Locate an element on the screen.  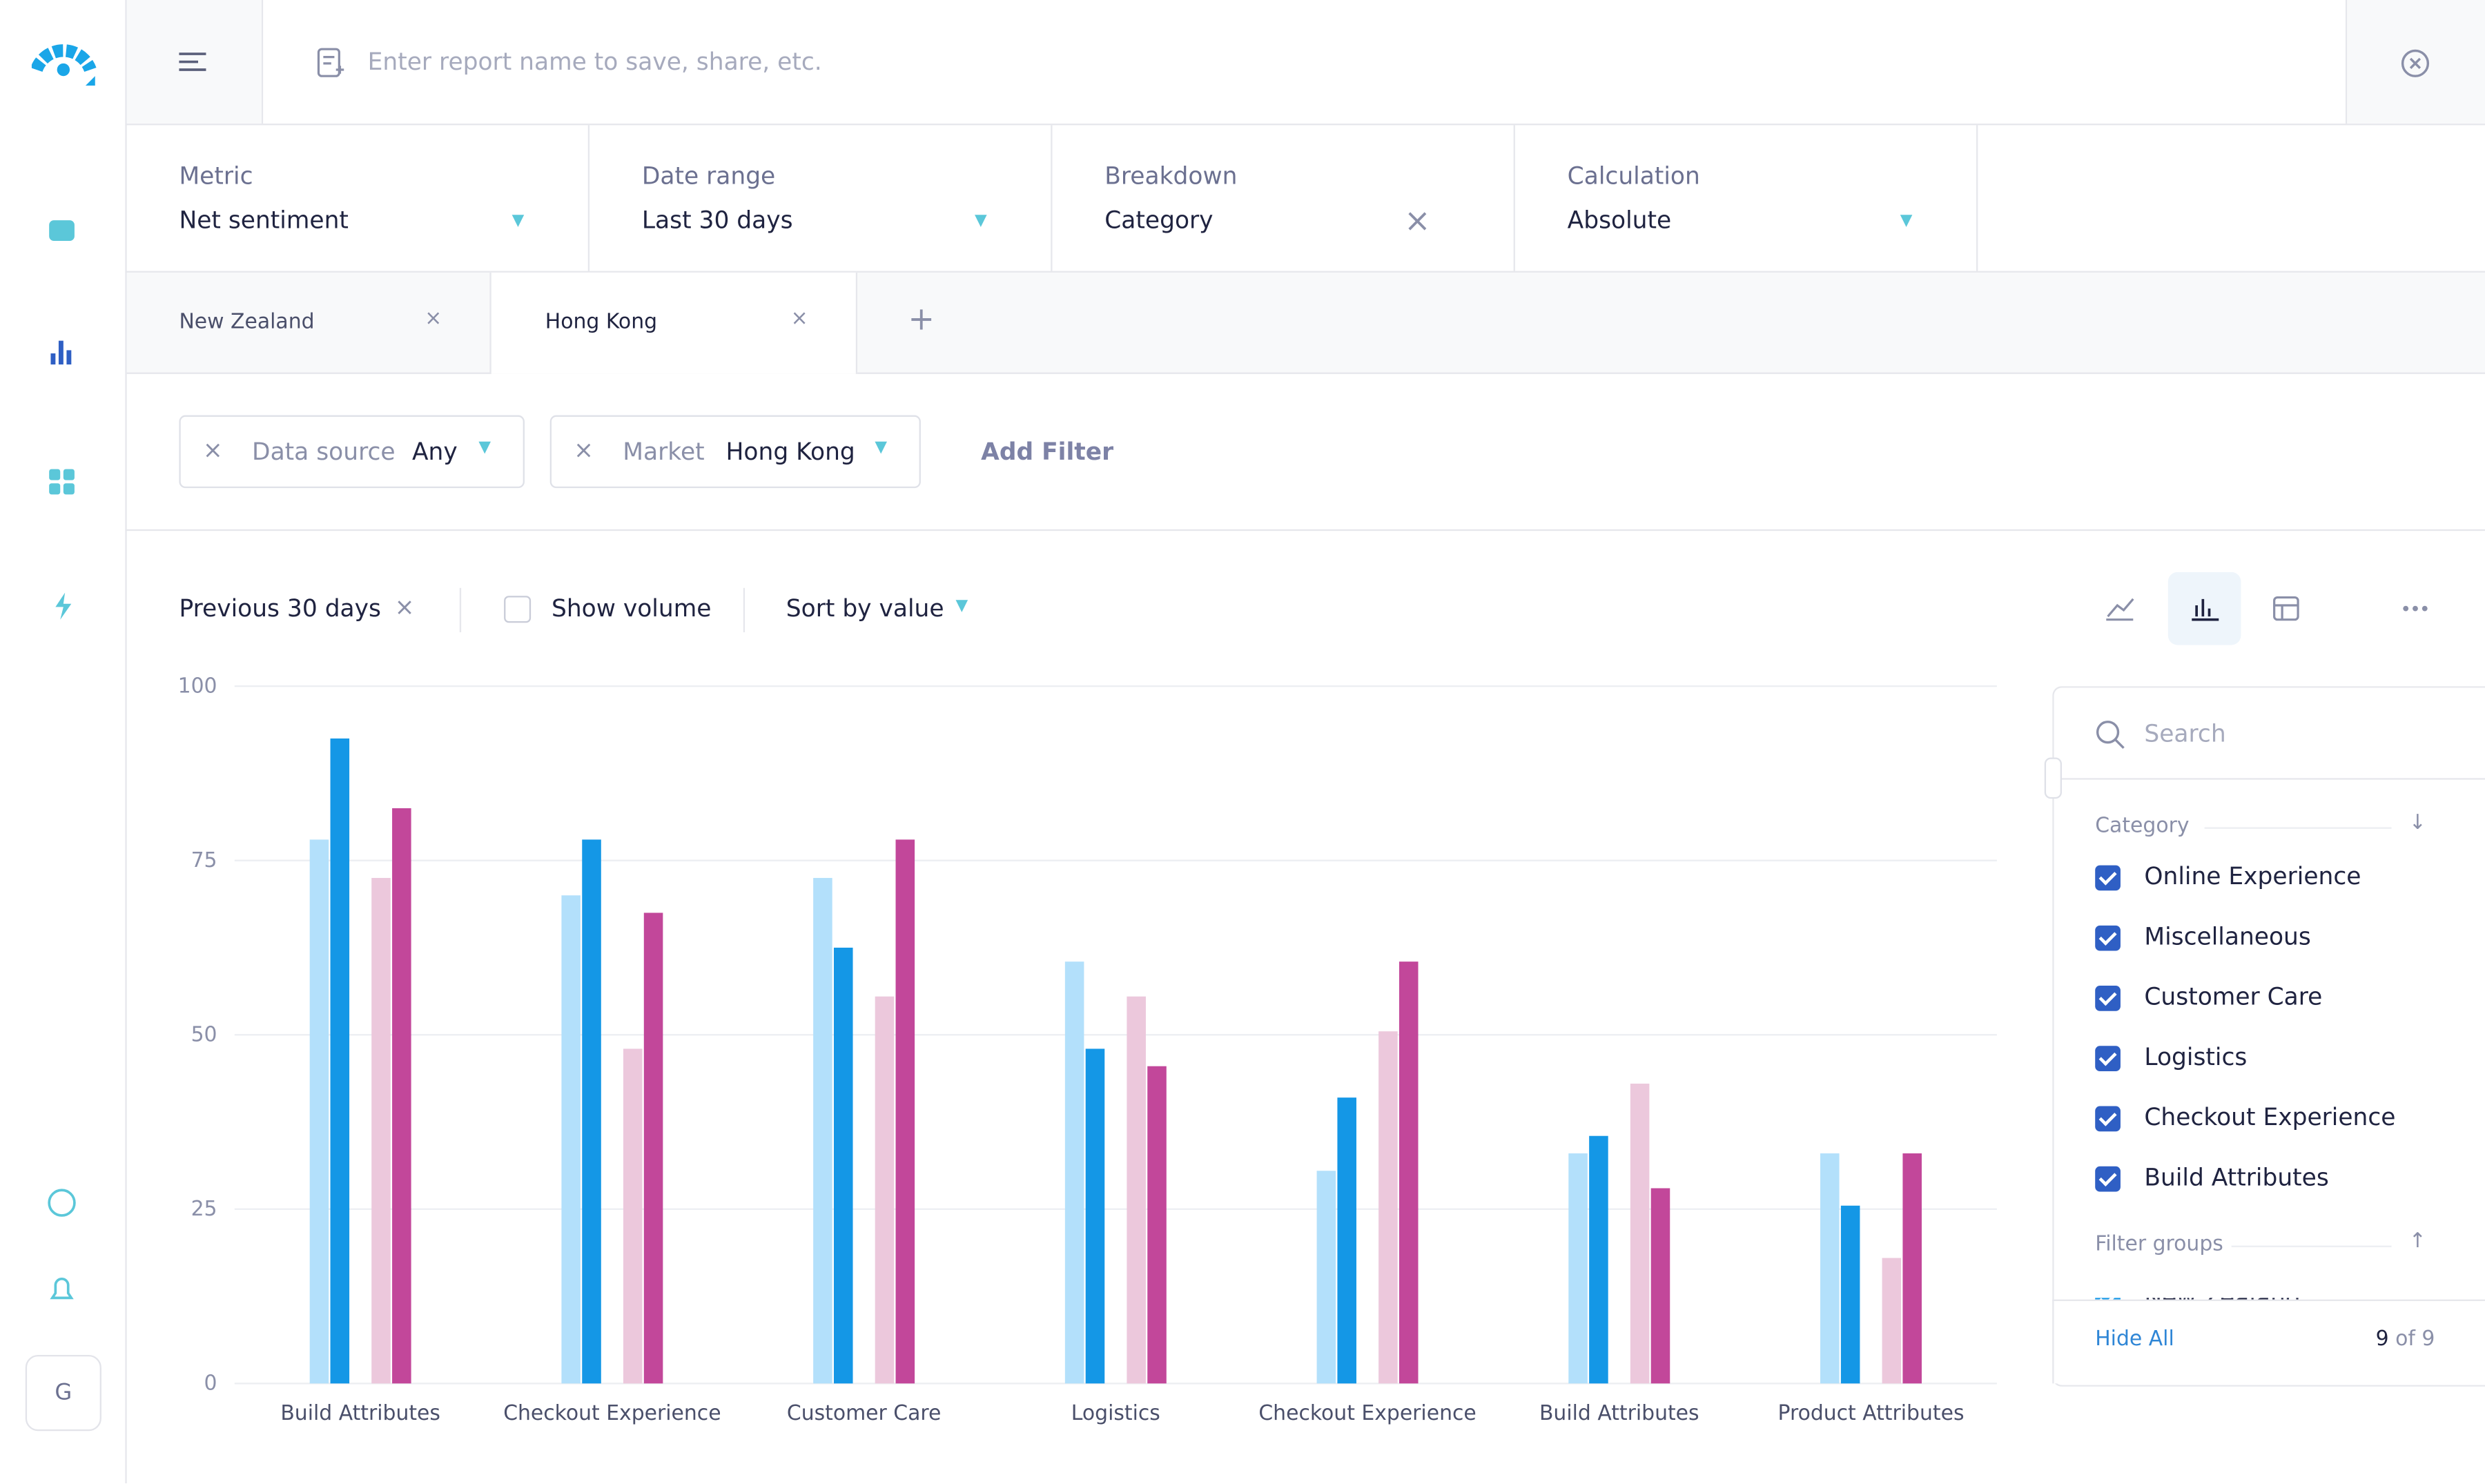
history-icon is located at coordinates (2415, 64).